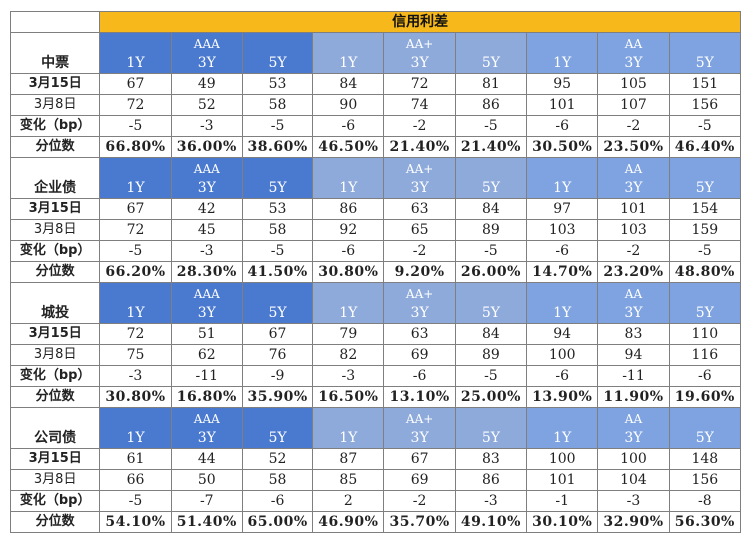  What do you see at coordinates (705, 272) in the screenshot?
I see `value-cell: 48.80%` at bounding box center [705, 272].